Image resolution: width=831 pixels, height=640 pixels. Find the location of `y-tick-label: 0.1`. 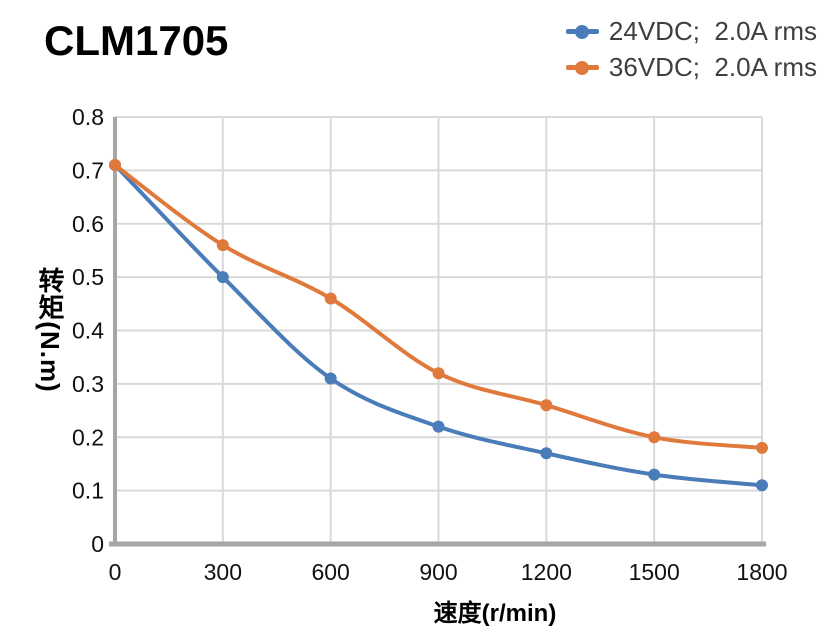

y-tick-label: 0.1 is located at coordinates (88, 491).